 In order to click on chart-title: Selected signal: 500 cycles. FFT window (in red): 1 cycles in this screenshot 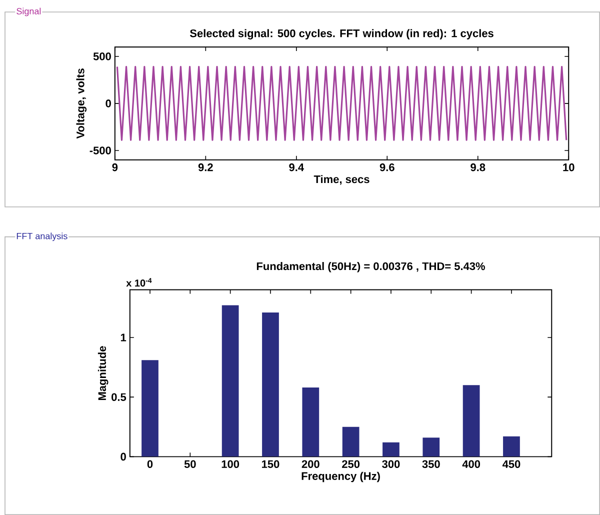, I will do `click(342, 34)`.